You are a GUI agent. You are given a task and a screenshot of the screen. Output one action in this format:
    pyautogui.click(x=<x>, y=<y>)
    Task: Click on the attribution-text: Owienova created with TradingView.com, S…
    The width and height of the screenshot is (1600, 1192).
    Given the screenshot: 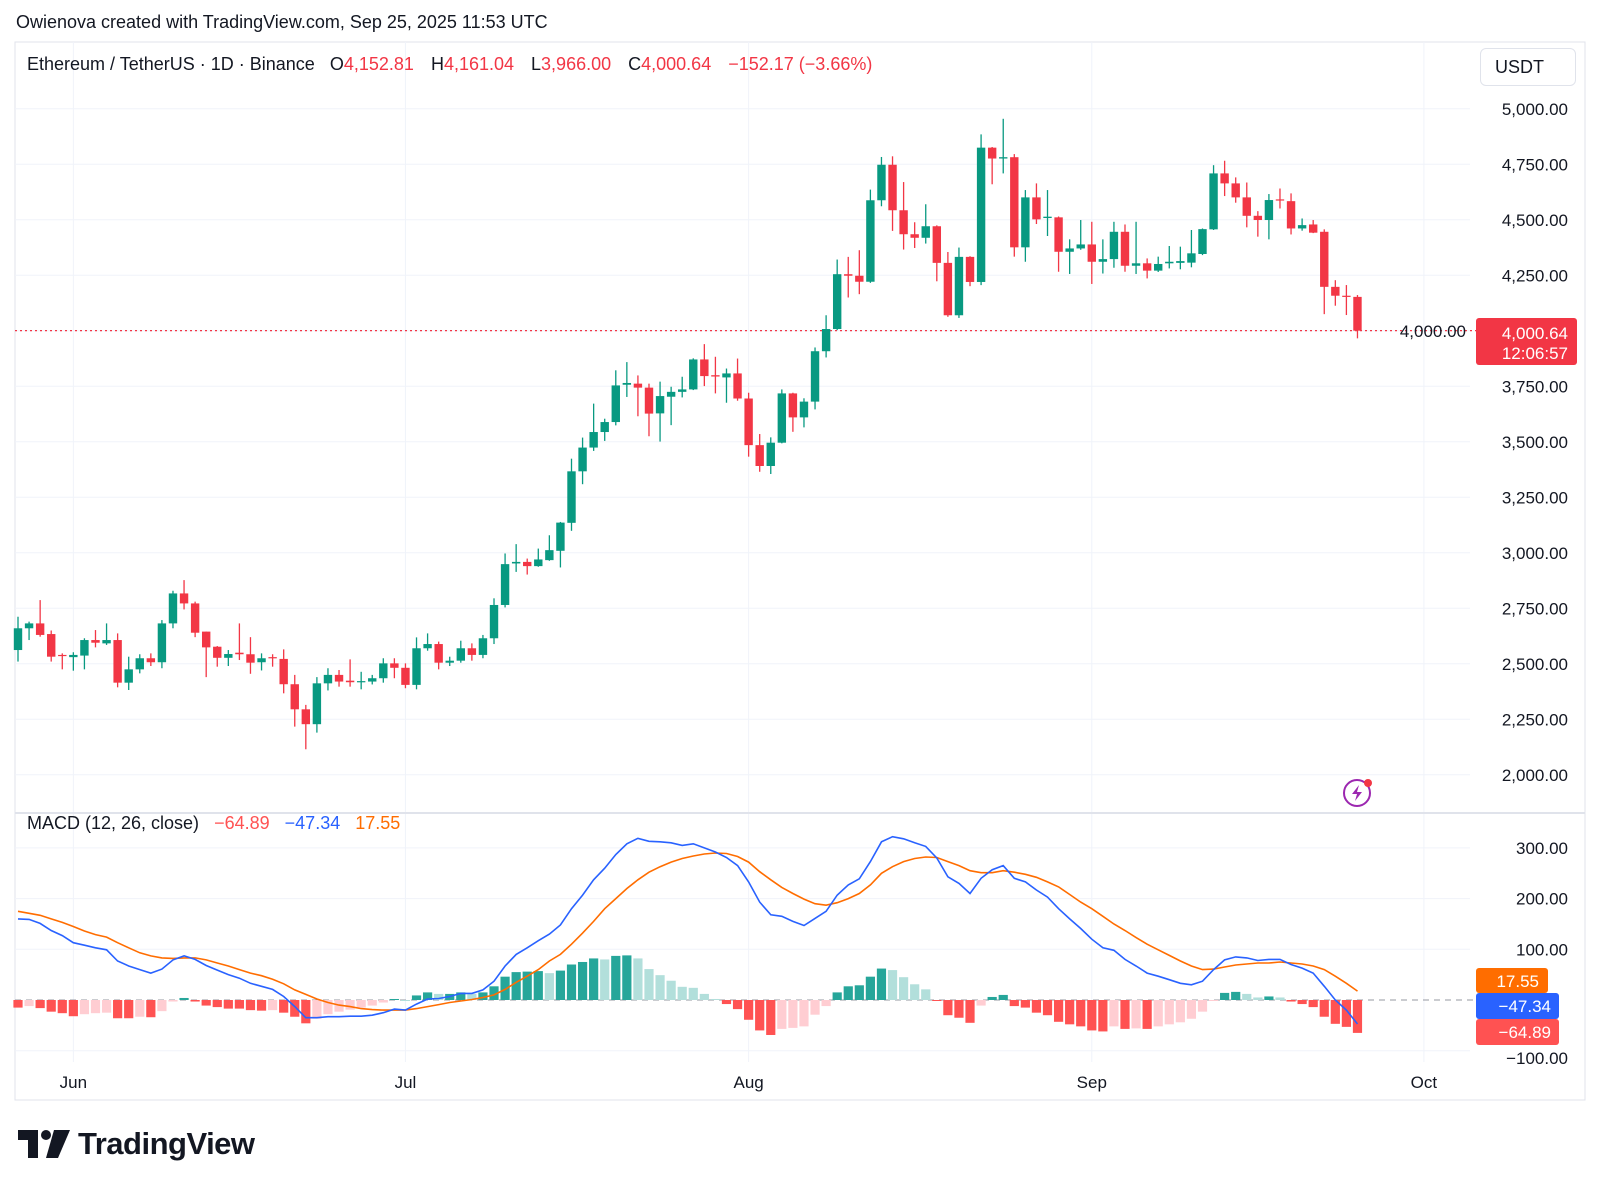 What is the action you would take?
    pyautogui.click(x=282, y=22)
    